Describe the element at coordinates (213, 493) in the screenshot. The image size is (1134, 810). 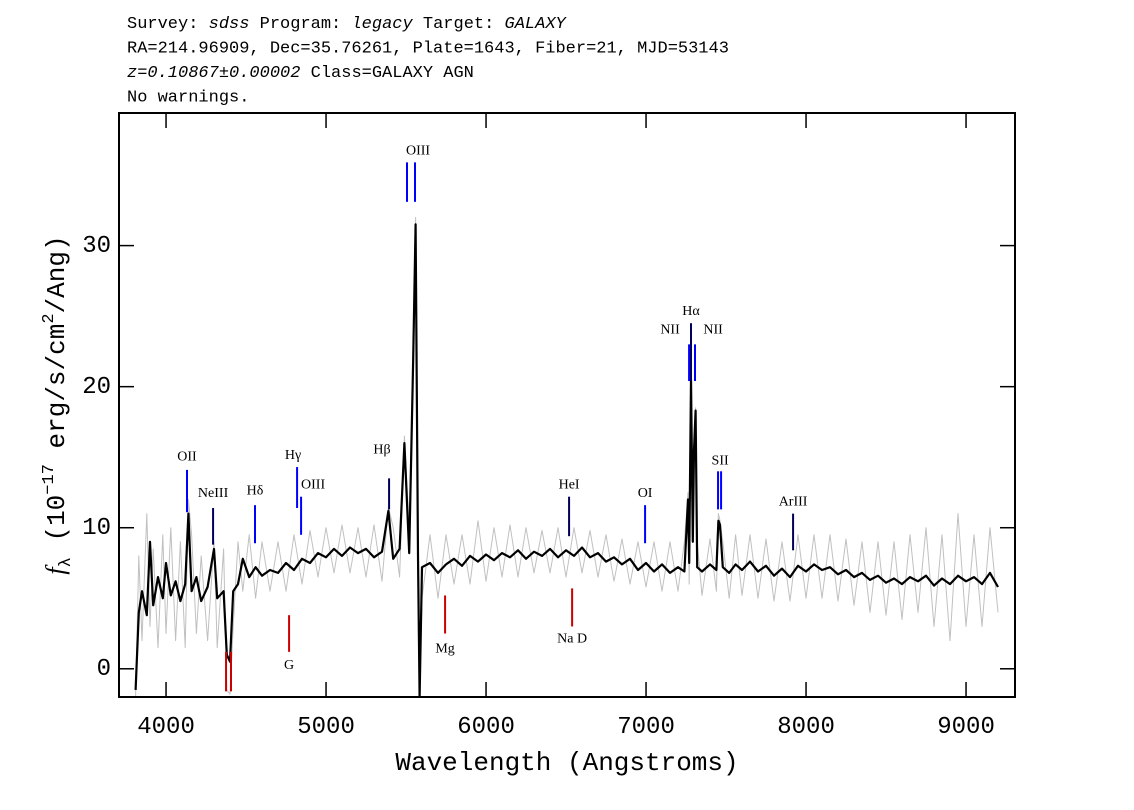
I see `line-label: NeIII` at that location.